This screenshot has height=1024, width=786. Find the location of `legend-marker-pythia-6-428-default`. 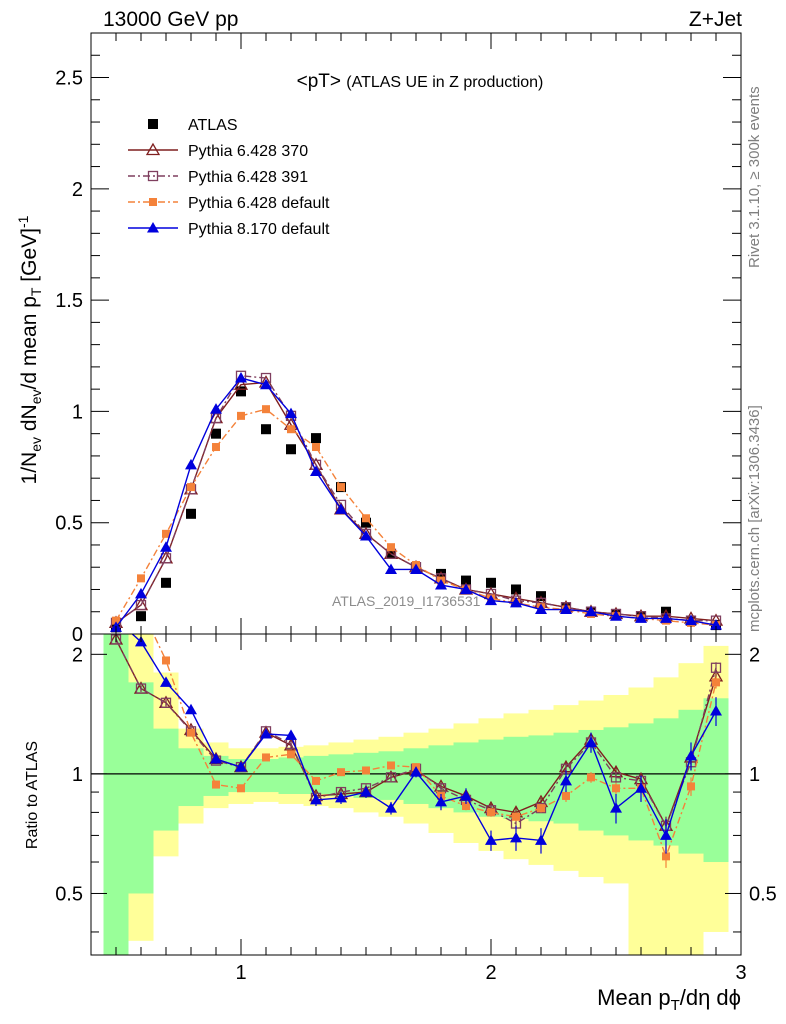

legend-marker-pythia-6-428-default is located at coordinates (153, 202).